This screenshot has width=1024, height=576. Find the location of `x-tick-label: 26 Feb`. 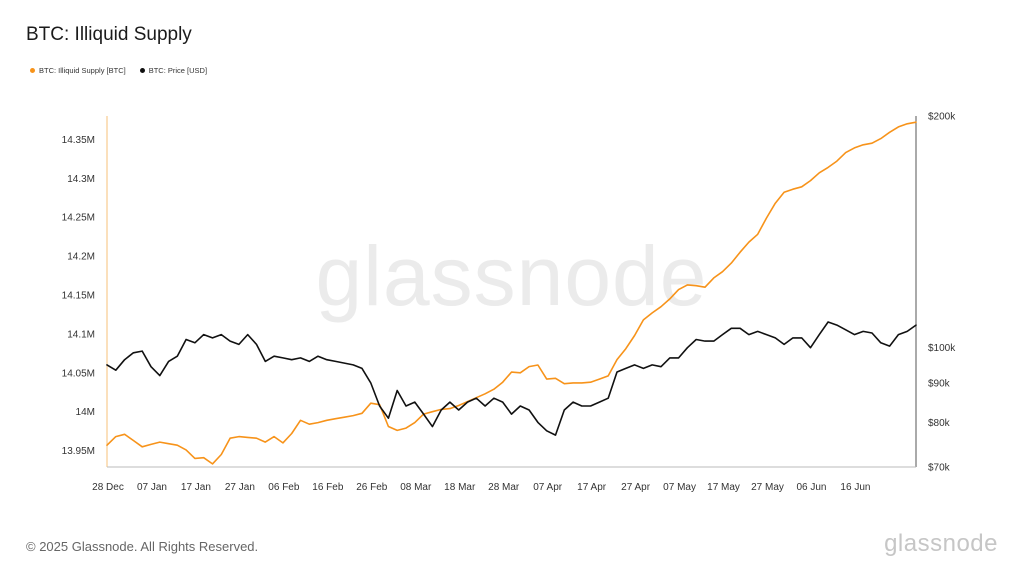

x-tick-label: 26 Feb is located at coordinates (372, 487).